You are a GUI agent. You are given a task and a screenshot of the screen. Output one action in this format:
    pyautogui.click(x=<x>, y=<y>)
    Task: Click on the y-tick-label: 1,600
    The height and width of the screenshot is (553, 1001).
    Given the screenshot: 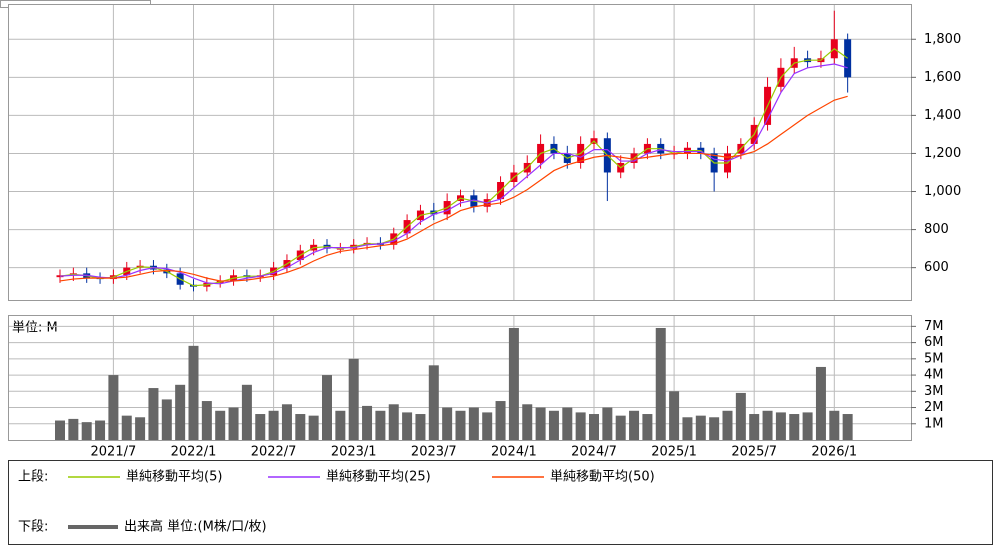 What is the action you would take?
    pyautogui.click(x=942, y=77)
    